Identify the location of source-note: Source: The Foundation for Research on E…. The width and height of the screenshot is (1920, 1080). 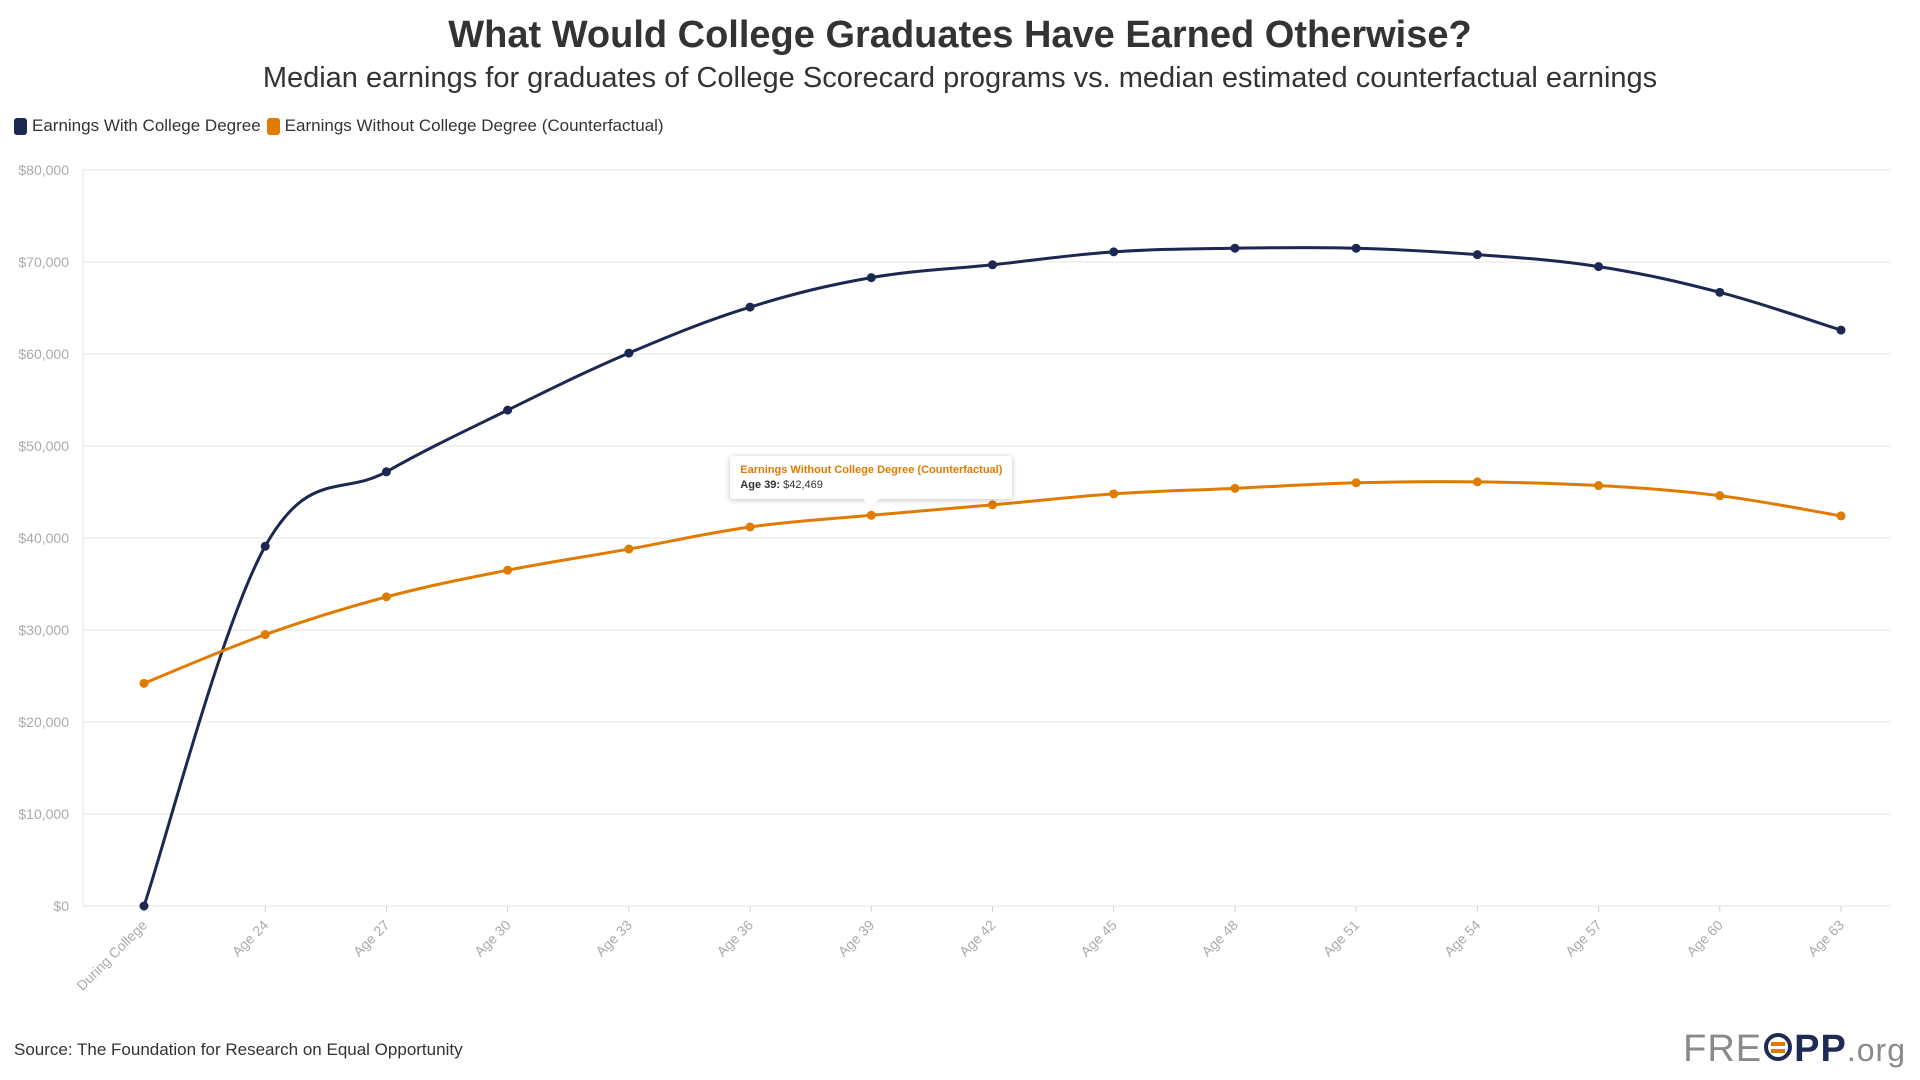
(238, 1049).